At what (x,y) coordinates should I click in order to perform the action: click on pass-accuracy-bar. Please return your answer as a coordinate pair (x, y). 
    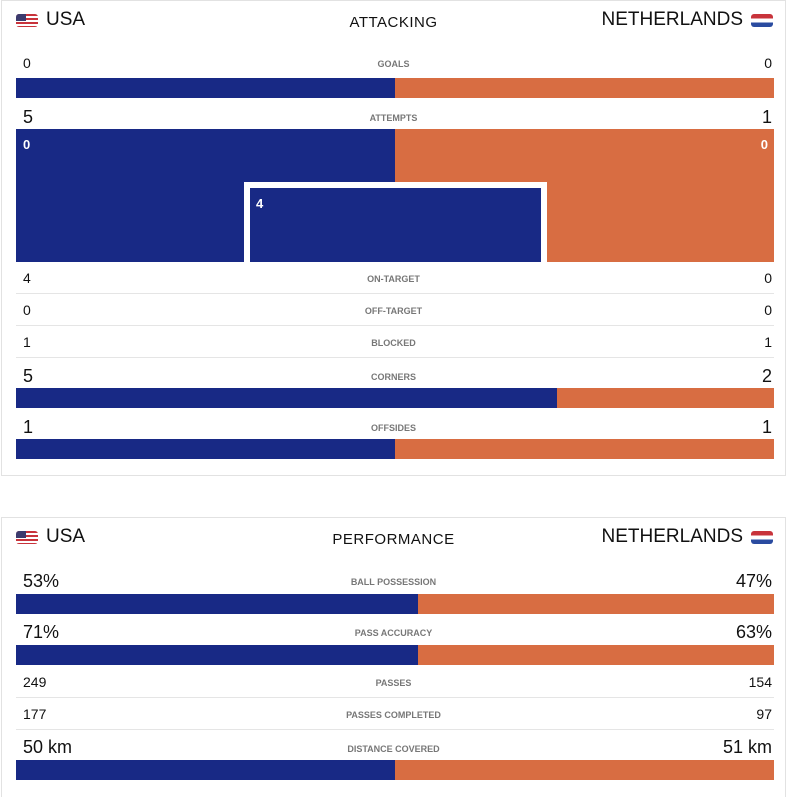
    Looking at the image, I should click on (395, 655).